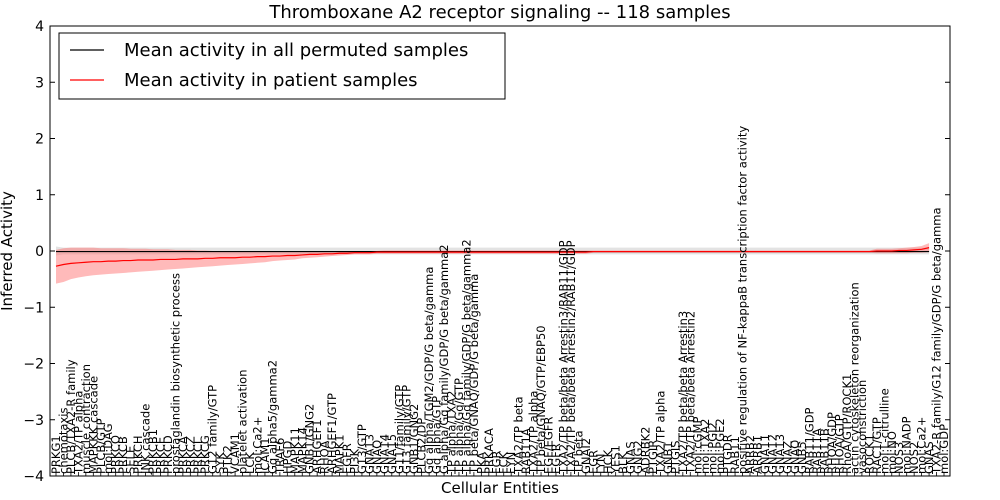 The width and height of the screenshot is (1000, 500). I want to click on x-tick-label: G13/GTP, so click(362, 449).